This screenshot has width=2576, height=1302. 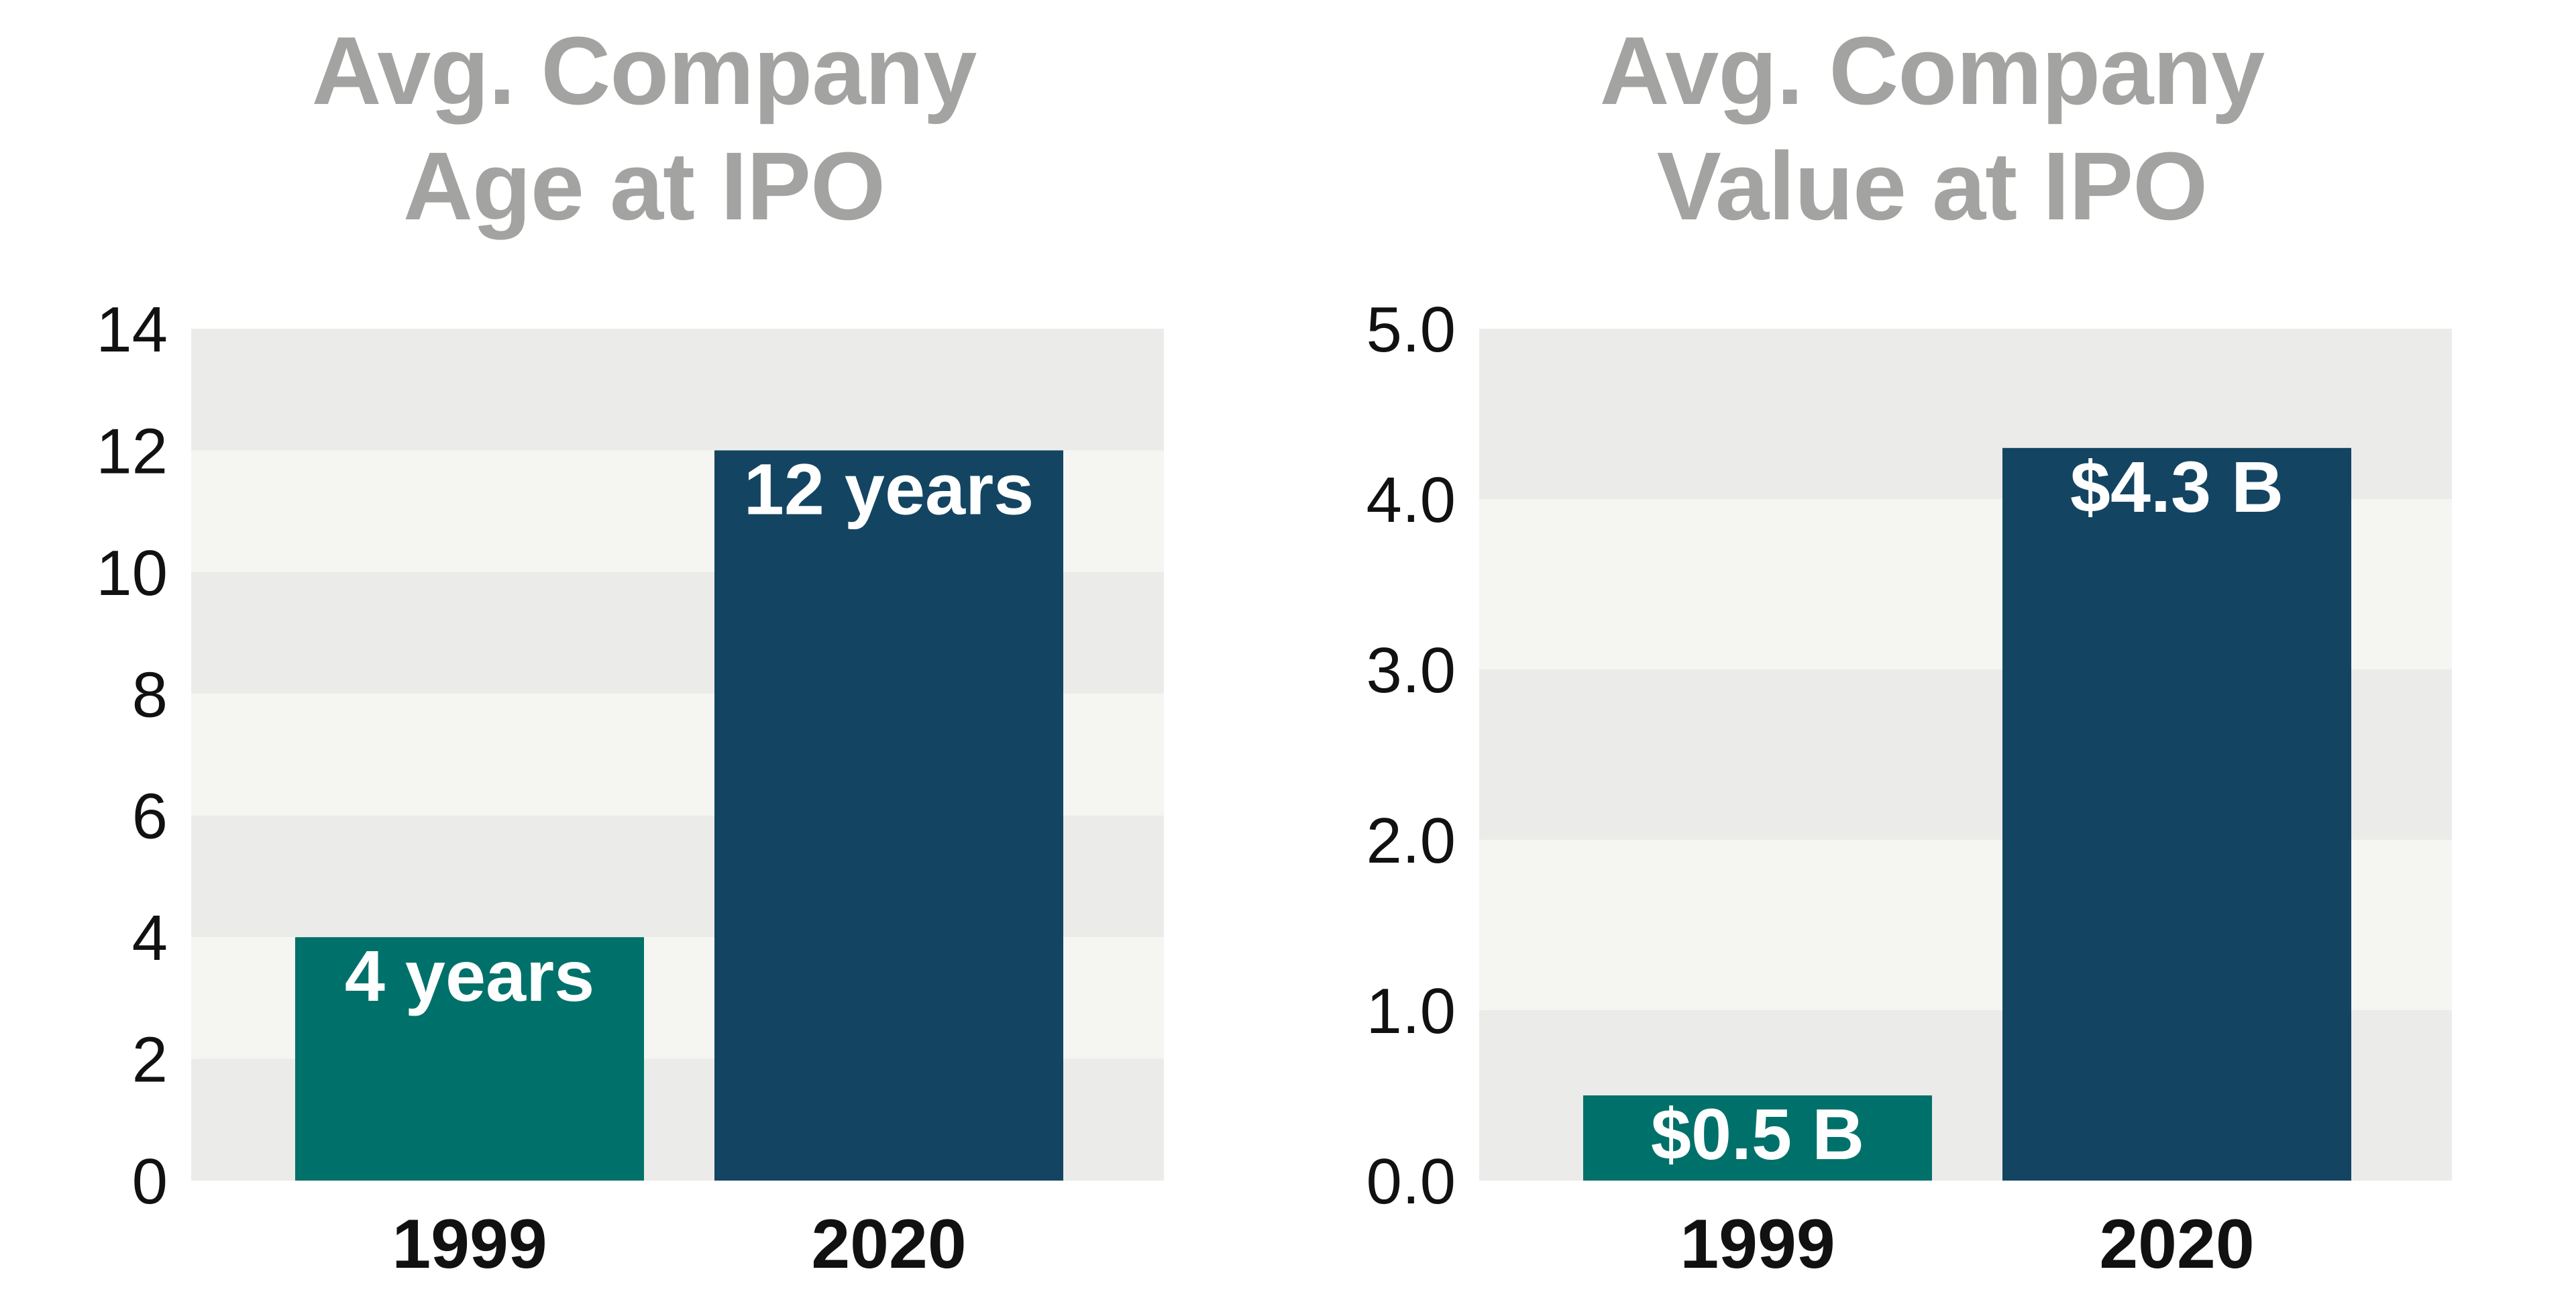 I want to click on y-tick-label: 2, so click(x=150, y=1060).